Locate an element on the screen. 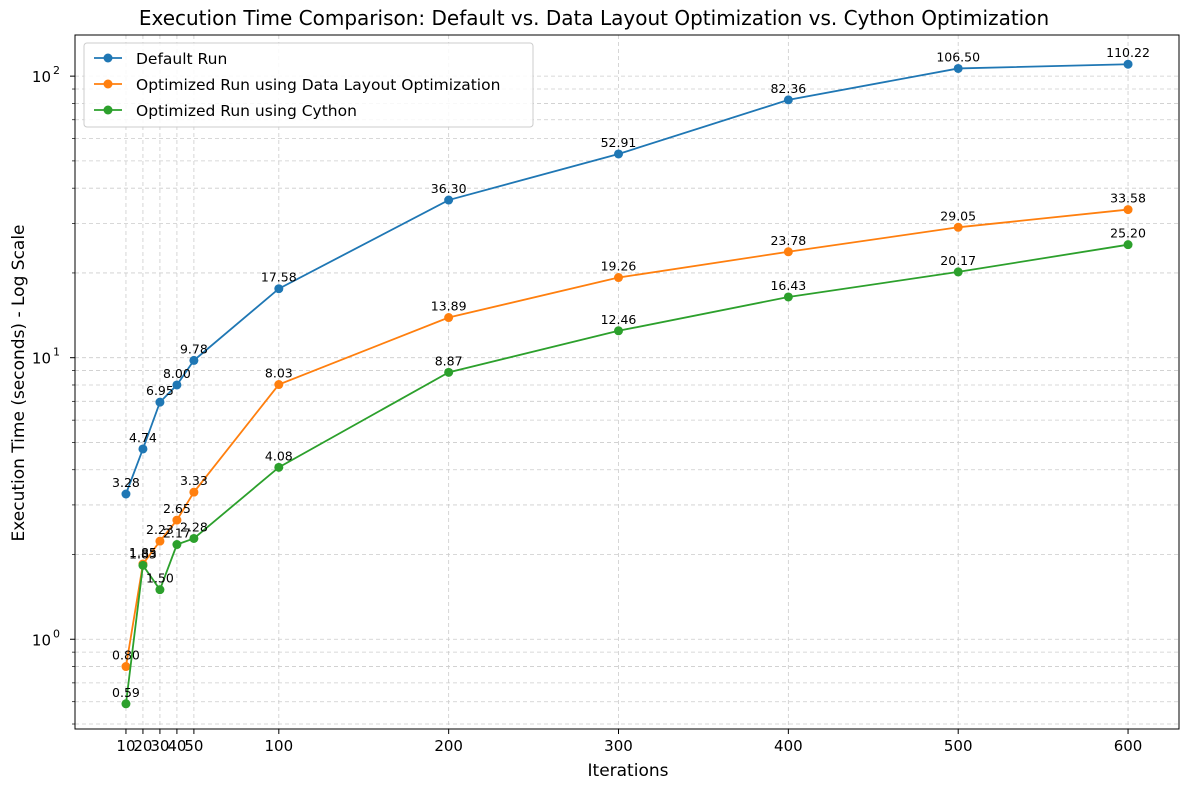 Image resolution: width=1189 pixels, height=790 pixels. data-label: 3.28 is located at coordinates (126, 482).